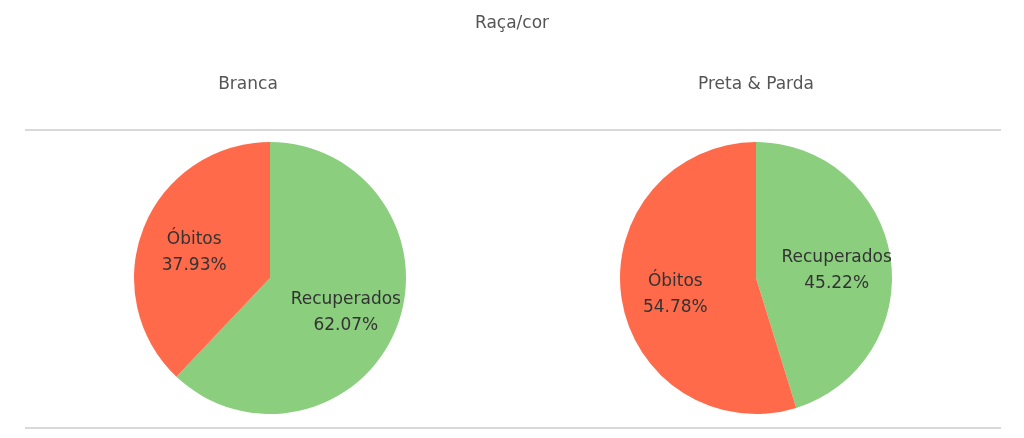 This screenshot has height=438, width=1024. What do you see at coordinates (194, 263) in the screenshot?
I see `data-label: 37.93%` at bounding box center [194, 263].